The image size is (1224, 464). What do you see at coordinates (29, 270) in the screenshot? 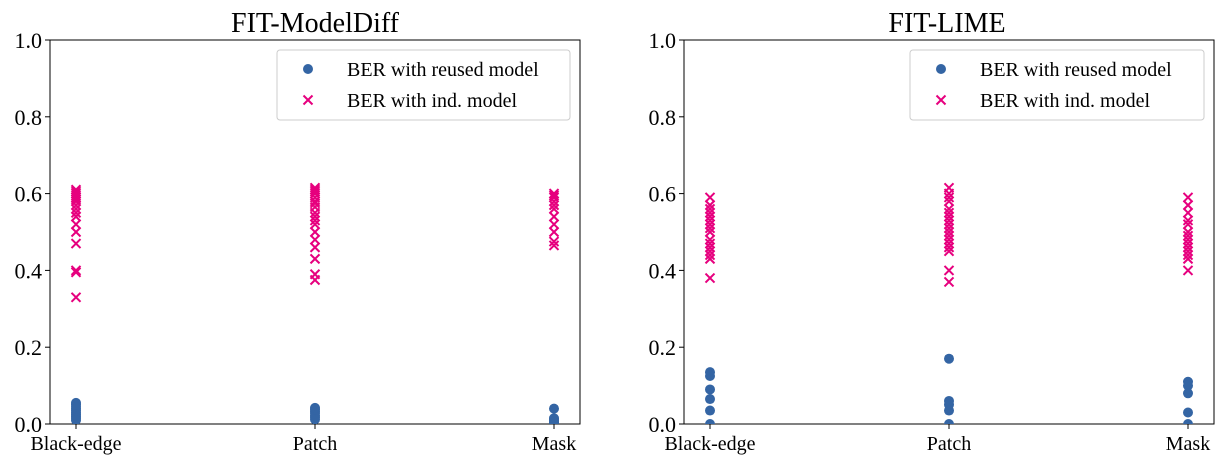
I see `y-tick-label: 0.4` at bounding box center [29, 270].